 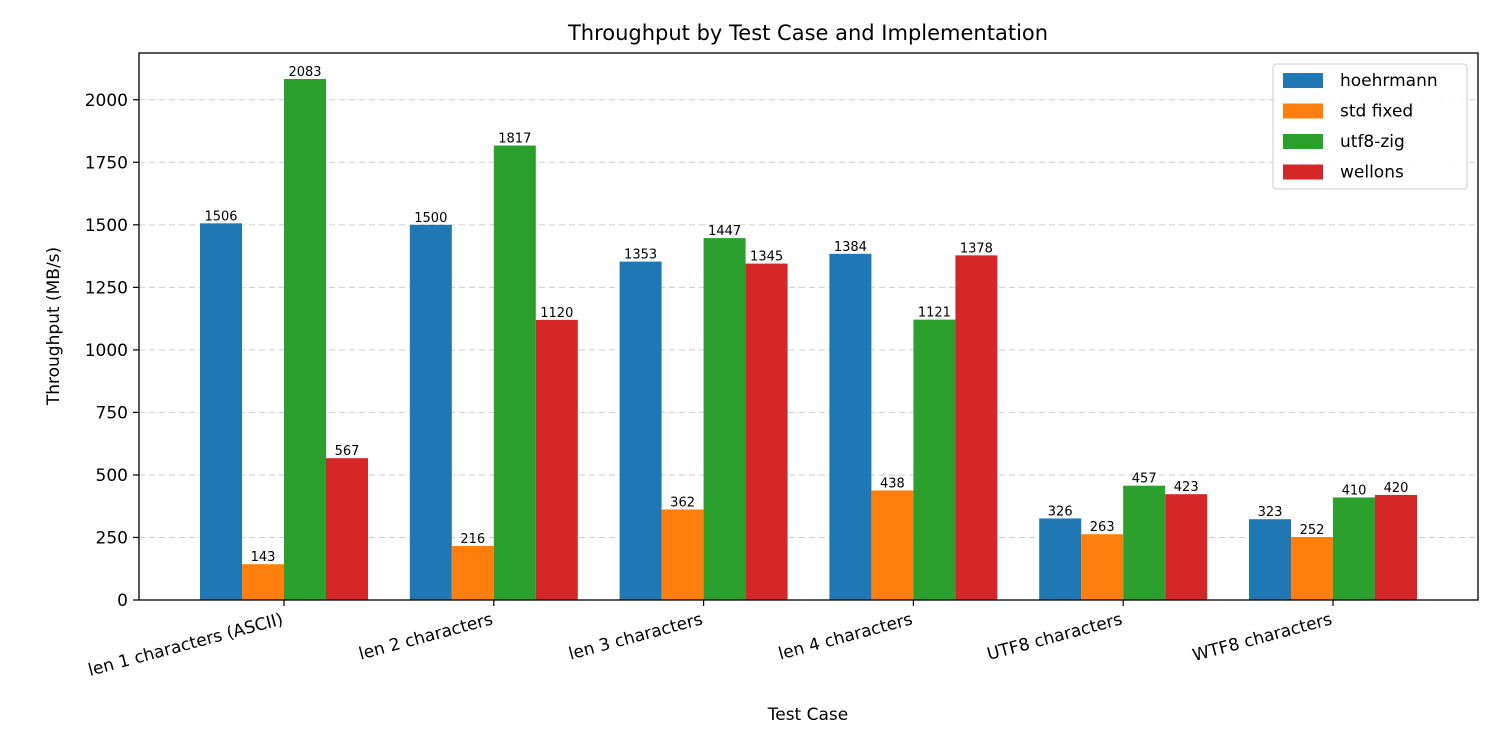 What do you see at coordinates (472, 539) in the screenshot?
I see `bar-value-label: 216` at bounding box center [472, 539].